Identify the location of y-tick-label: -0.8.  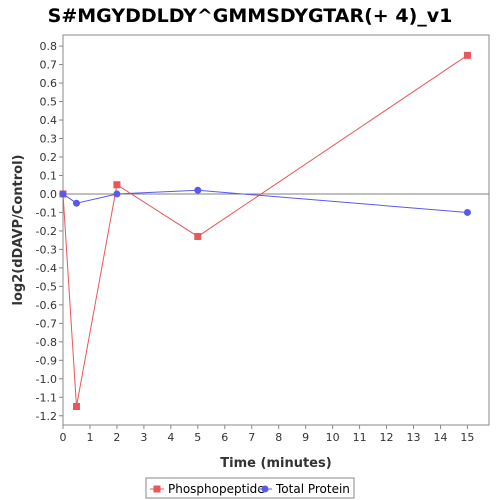
(46, 342).